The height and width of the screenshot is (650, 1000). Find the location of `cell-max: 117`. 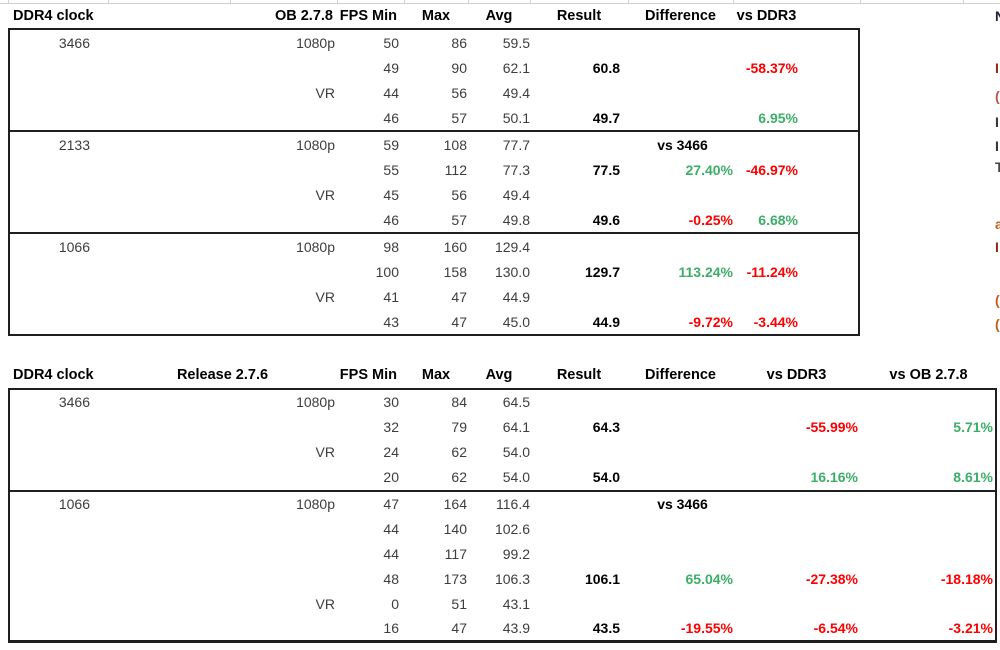

cell-max: 117 is located at coordinates (455, 553).